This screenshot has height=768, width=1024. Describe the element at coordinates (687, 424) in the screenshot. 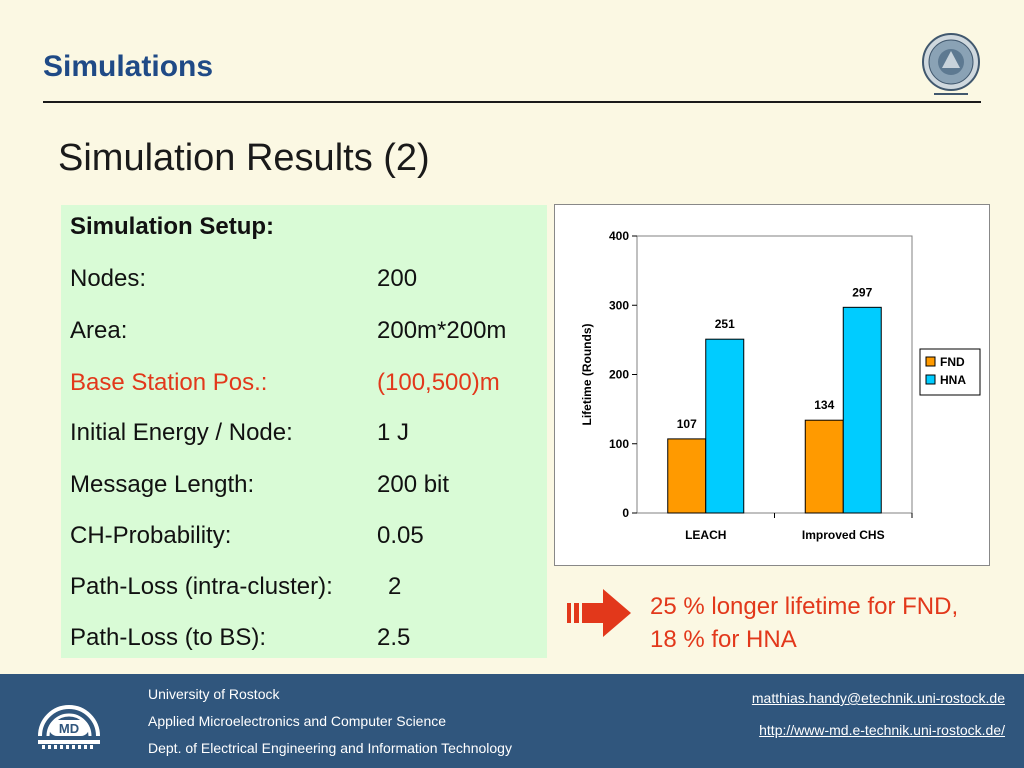

I see `data-label: 107` at that location.